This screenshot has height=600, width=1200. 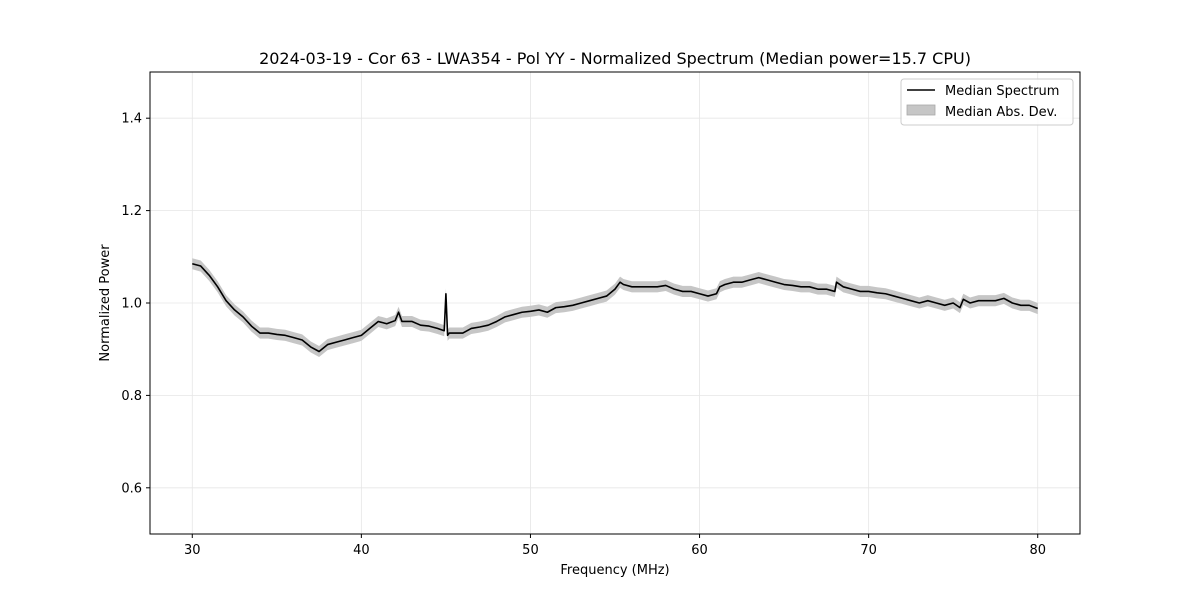 I want to click on plot-data, so click(x=615, y=308).